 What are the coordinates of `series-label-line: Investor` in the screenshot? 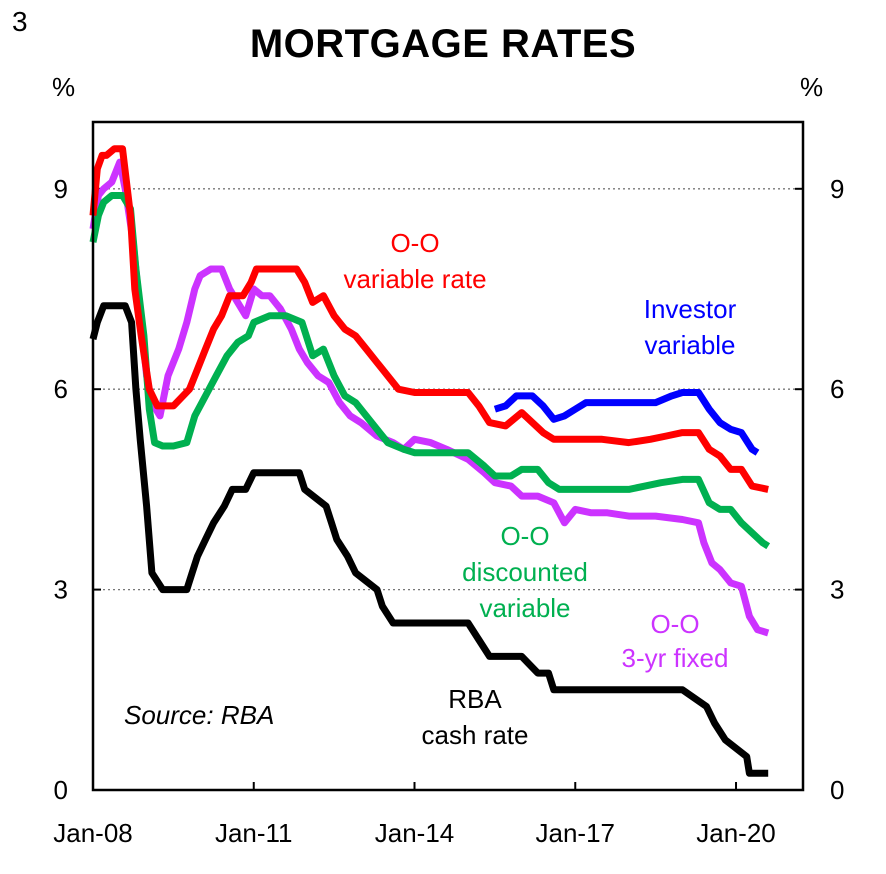 It's located at (690, 309).